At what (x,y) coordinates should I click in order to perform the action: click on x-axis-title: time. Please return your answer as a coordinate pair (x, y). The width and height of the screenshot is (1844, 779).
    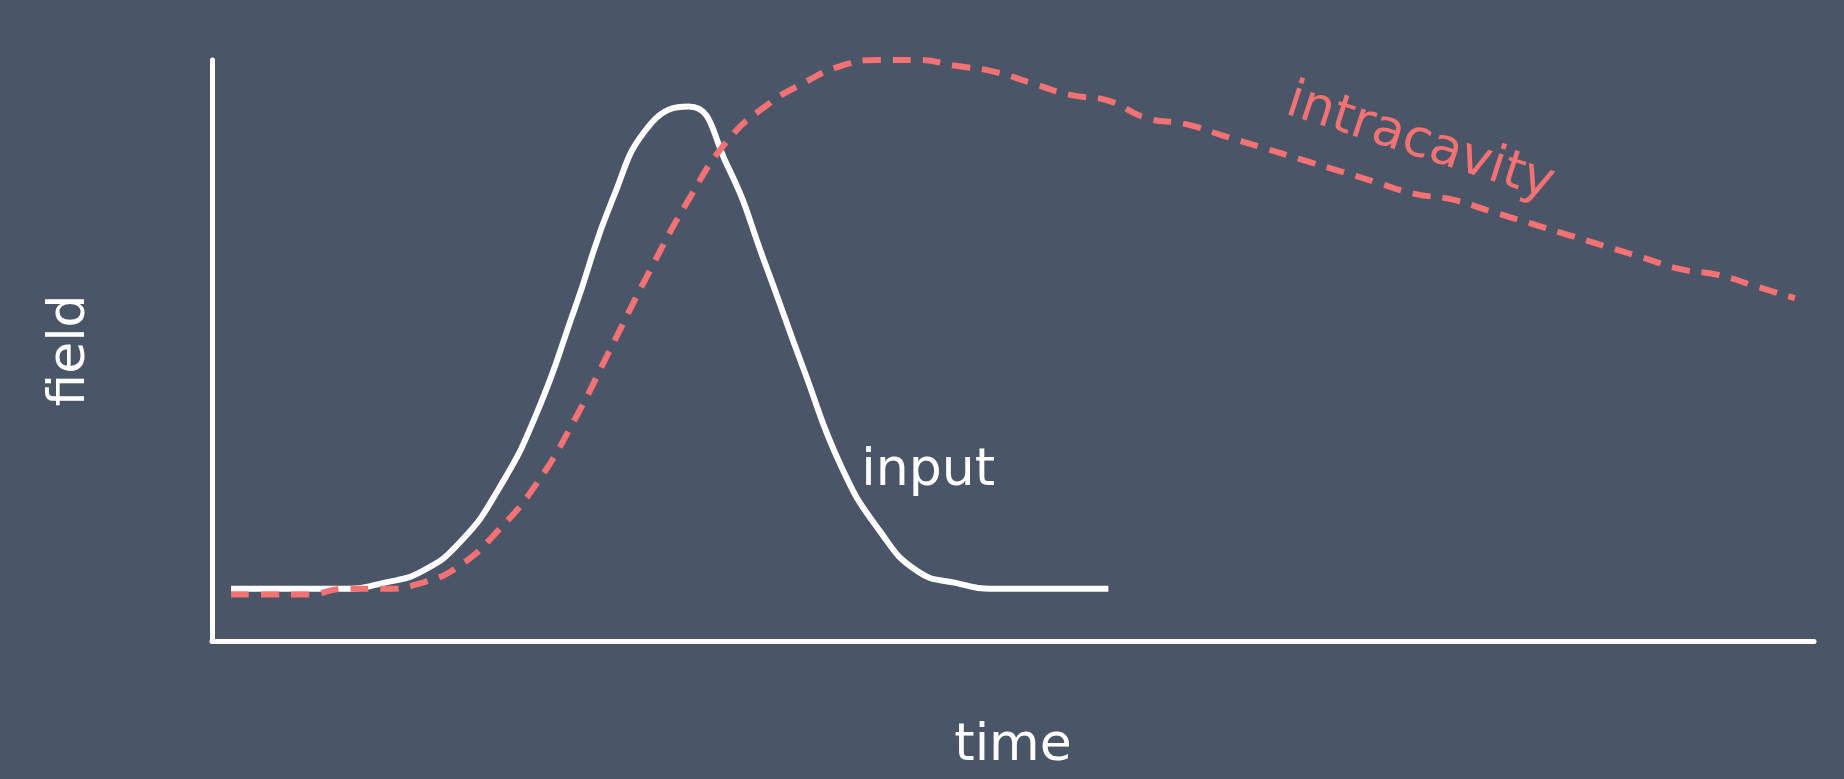
    Looking at the image, I should click on (1013, 742).